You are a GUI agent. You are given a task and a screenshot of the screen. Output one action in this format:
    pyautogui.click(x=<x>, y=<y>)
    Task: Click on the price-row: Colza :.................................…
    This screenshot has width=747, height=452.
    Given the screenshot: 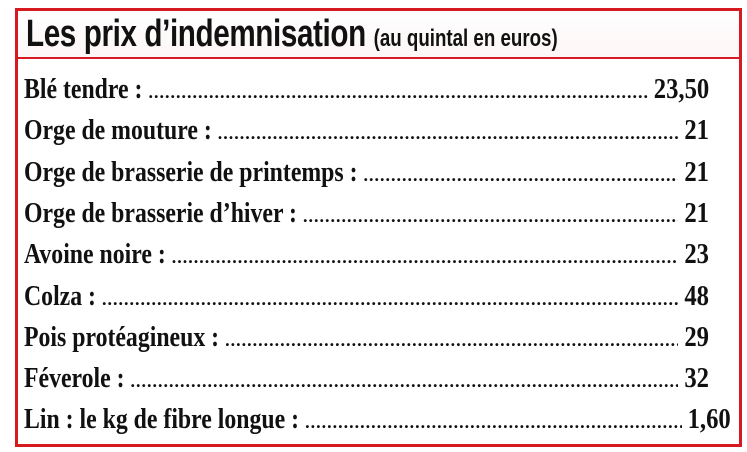 What is the action you would take?
    pyautogui.click(x=366, y=300)
    